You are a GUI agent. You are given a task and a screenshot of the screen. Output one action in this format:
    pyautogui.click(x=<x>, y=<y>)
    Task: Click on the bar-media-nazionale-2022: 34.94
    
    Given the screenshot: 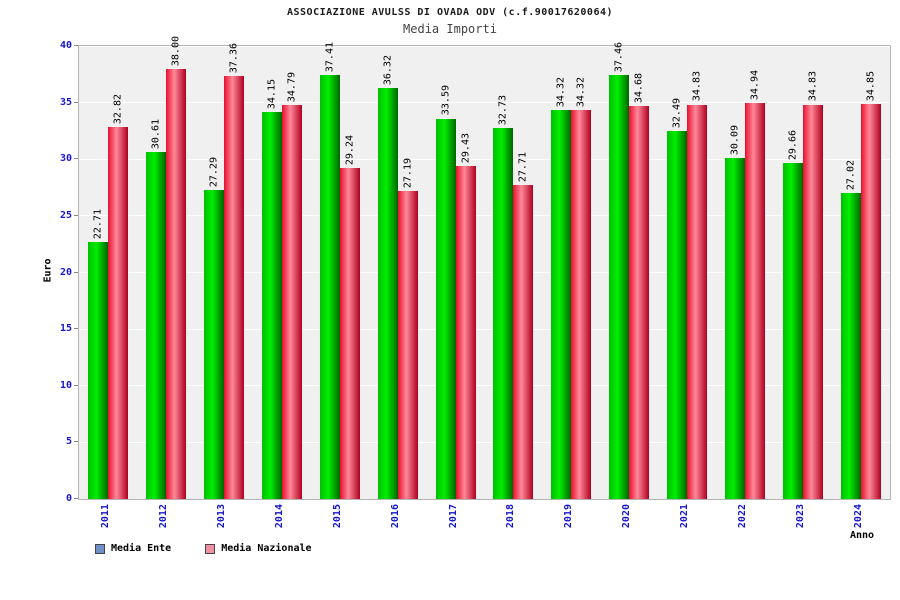 What is the action you would take?
    pyautogui.click(x=755, y=284)
    